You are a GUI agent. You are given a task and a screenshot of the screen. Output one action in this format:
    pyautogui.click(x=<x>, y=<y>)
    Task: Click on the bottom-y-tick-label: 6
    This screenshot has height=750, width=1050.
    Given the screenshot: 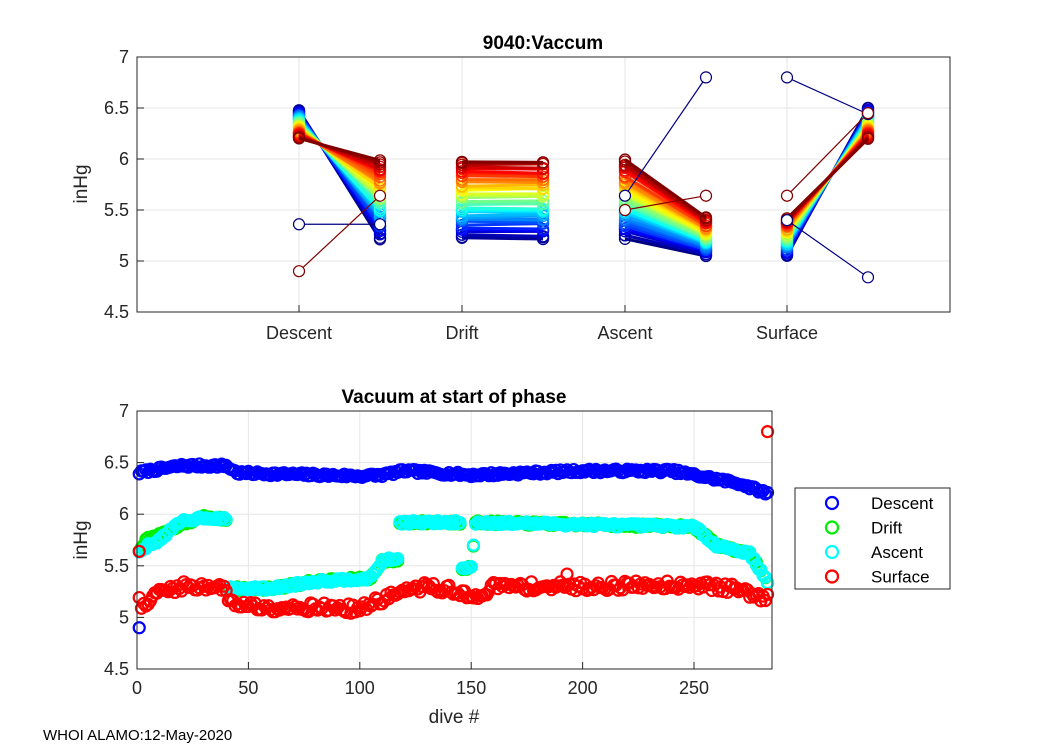 What is the action you would take?
    pyautogui.click(x=124, y=514)
    